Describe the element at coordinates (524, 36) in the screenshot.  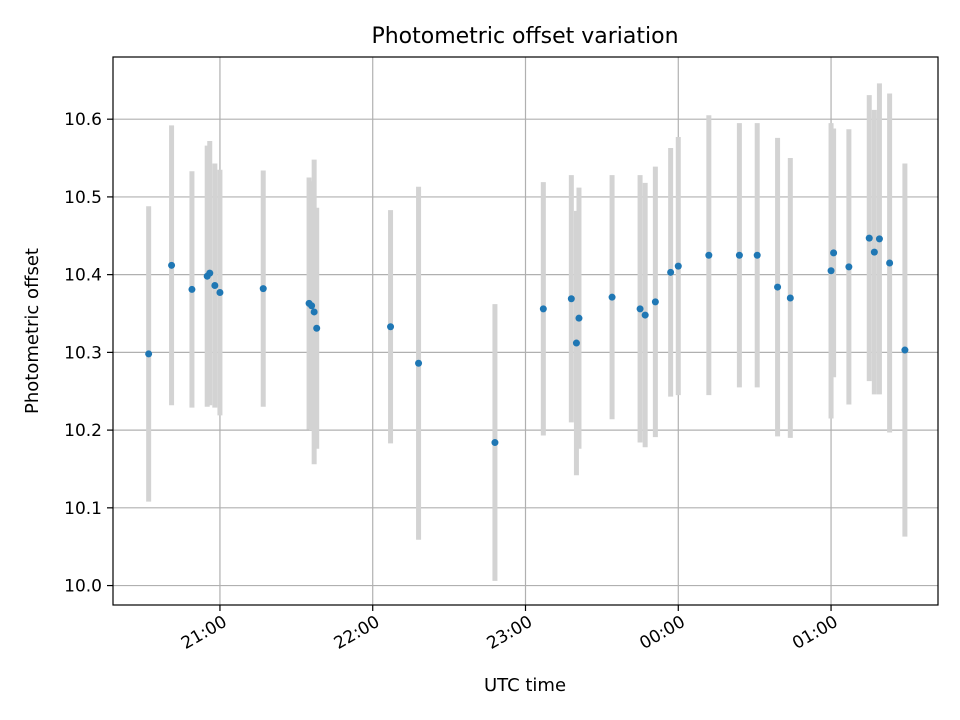
I see `chart-title: Photometric offset variation` at that location.